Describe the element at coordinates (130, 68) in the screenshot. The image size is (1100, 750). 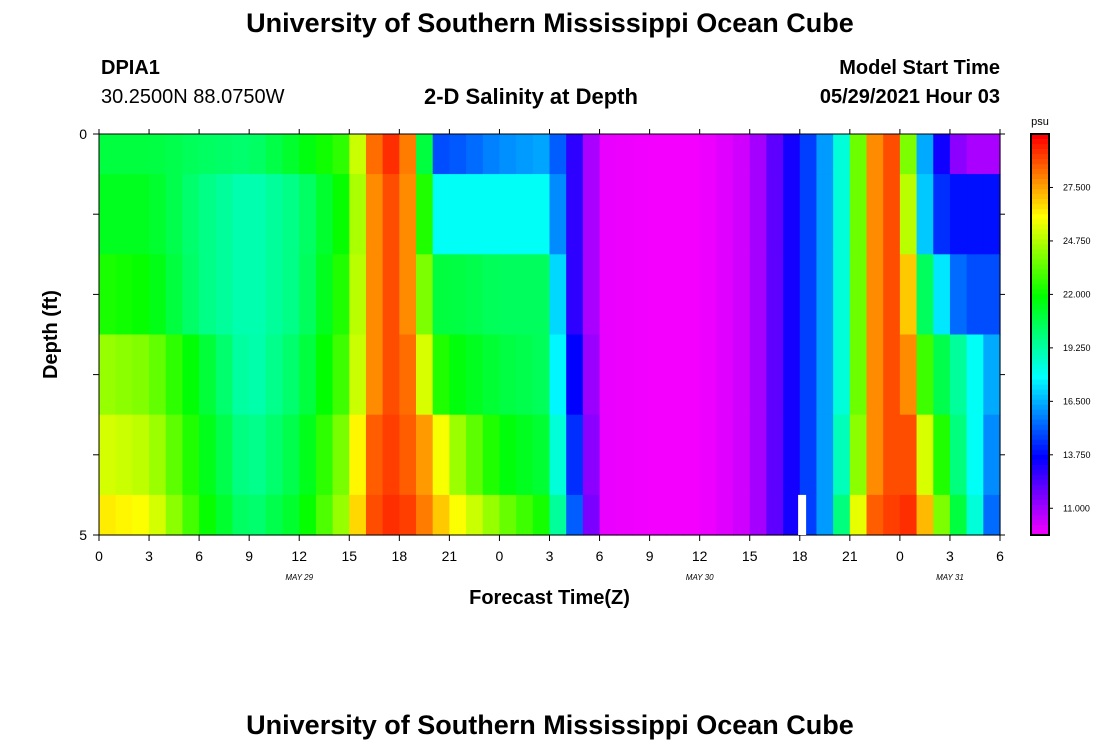
I see `station-id: DPIA1` at that location.